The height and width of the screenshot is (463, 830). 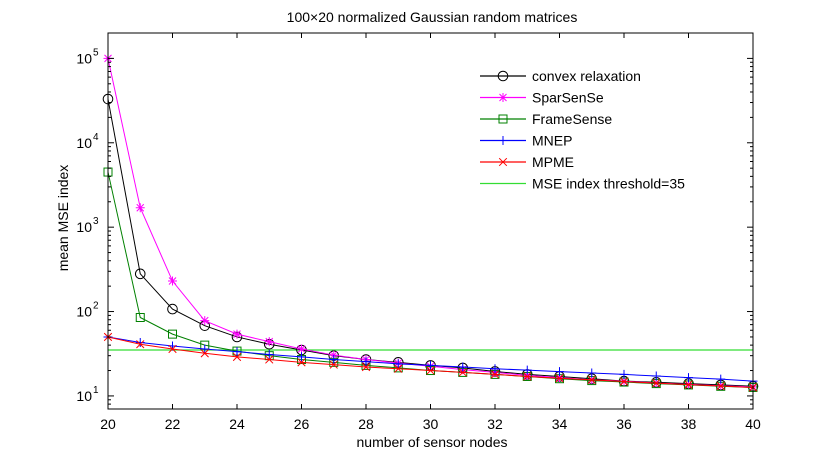 I want to click on x-tick-label: 40, so click(x=753, y=424).